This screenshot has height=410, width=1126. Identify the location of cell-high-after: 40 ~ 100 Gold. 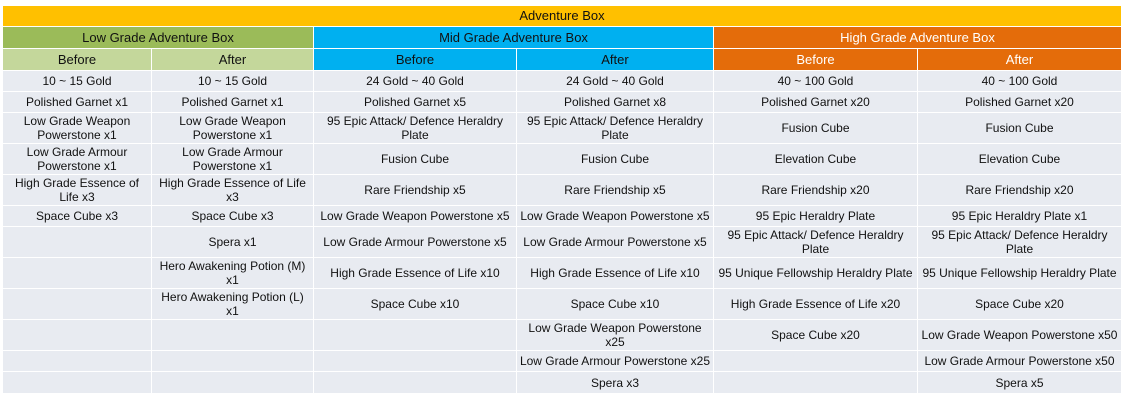
(1019, 81).